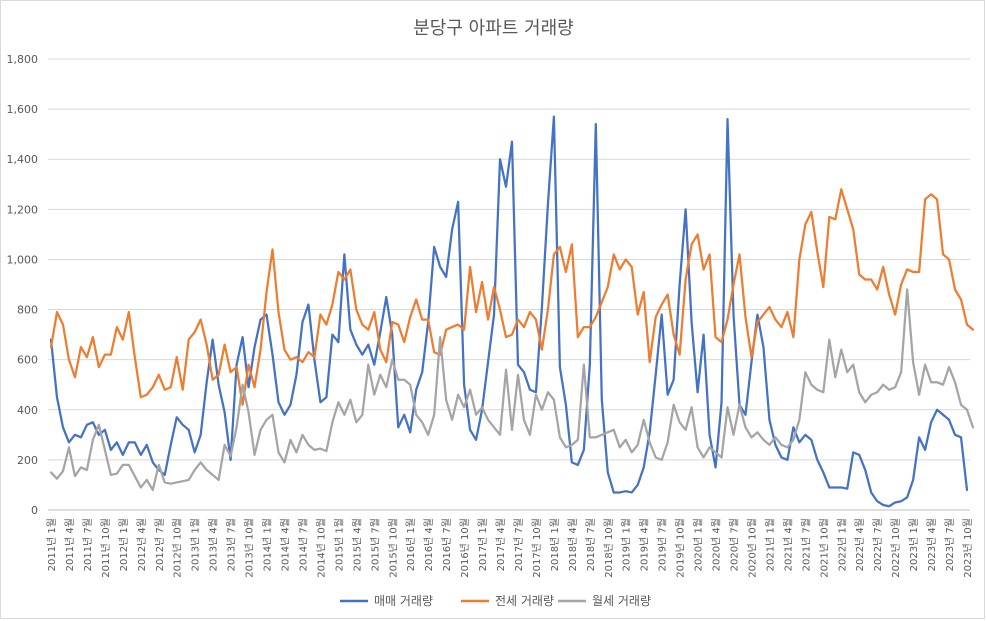 The width and height of the screenshot is (987, 621). Describe the element at coordinates (23, 109) in the screenshot. I see `y-tick-label: 1,600` at that location.